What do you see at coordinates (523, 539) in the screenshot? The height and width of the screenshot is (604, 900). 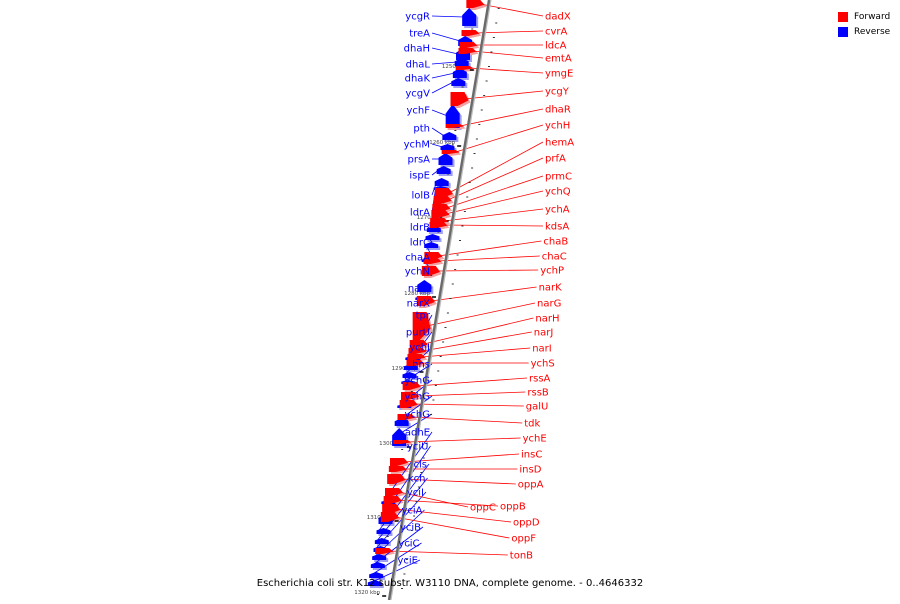 I see `forward-gene-label: oppF` at bounding box center [523, 539].